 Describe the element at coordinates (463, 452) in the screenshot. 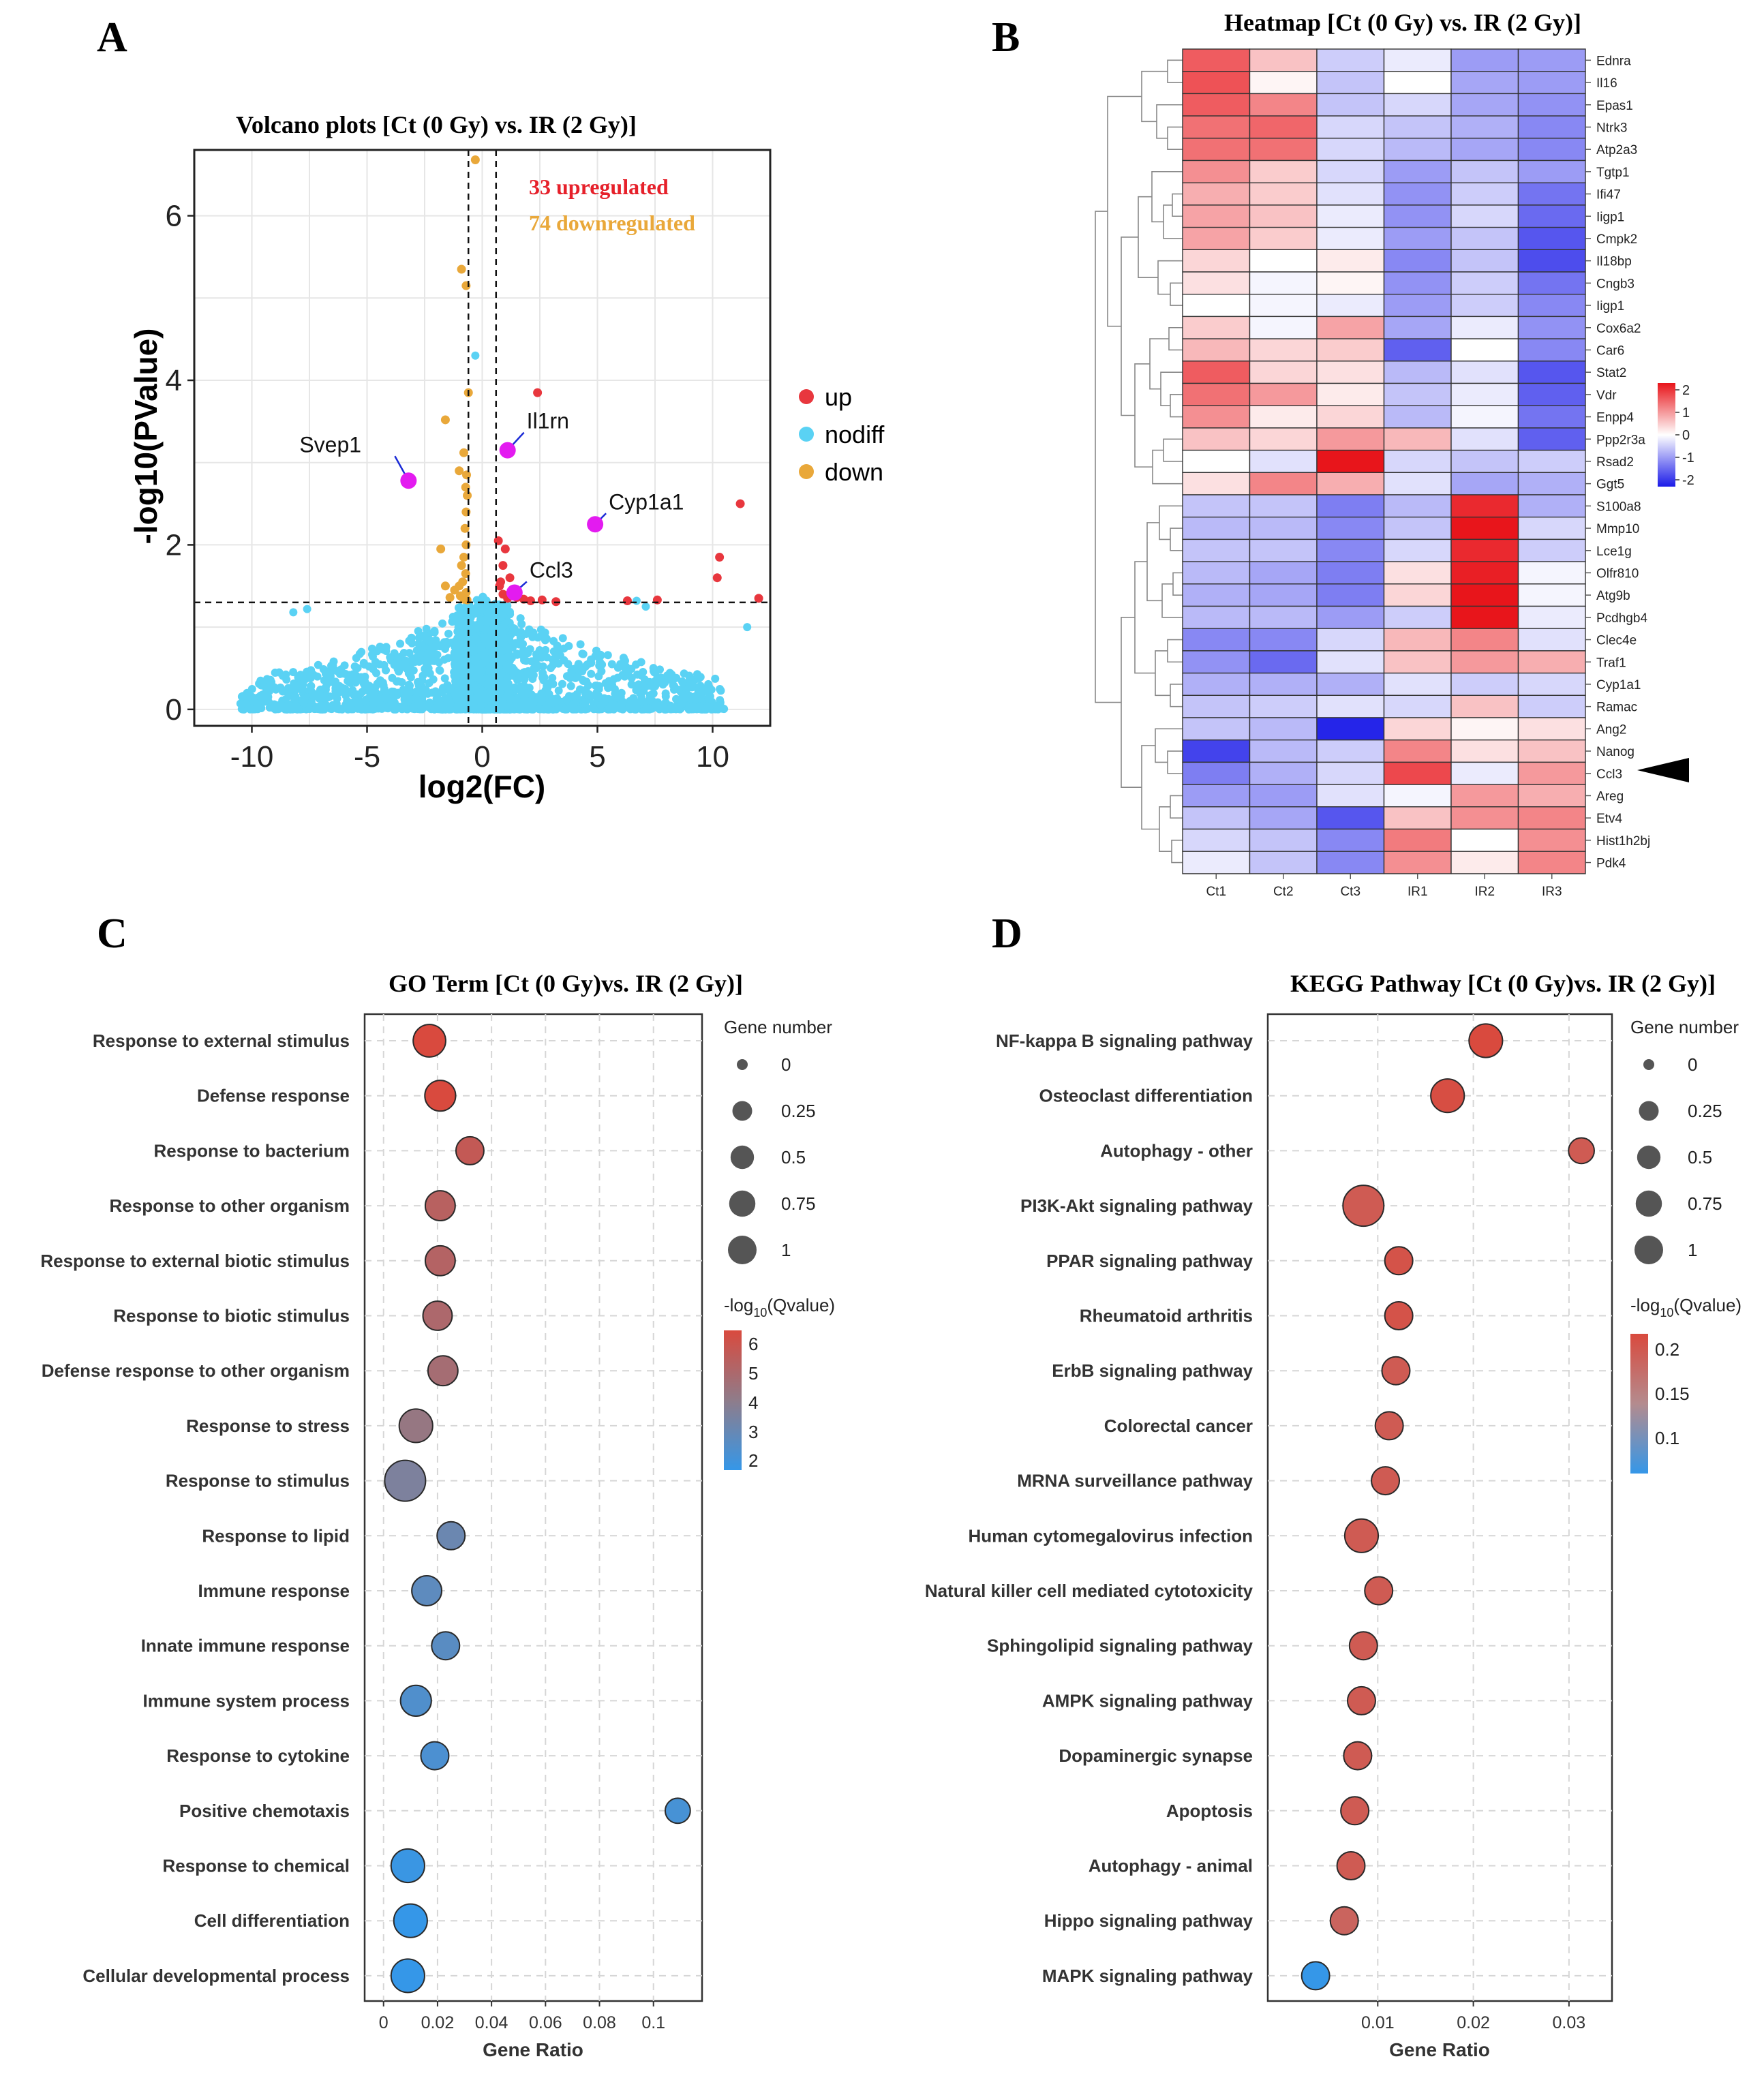

I see `volcano-point-down` at that location.